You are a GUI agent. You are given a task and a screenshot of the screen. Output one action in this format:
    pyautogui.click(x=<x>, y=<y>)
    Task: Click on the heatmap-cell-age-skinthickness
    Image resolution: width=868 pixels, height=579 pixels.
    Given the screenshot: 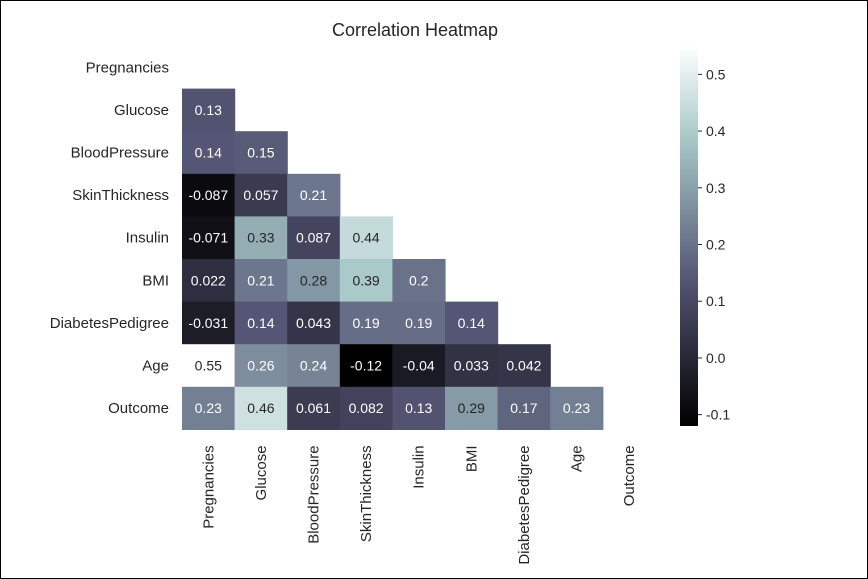 What is the action you would take?
    pyautogui.click(x=366, y=366)
    